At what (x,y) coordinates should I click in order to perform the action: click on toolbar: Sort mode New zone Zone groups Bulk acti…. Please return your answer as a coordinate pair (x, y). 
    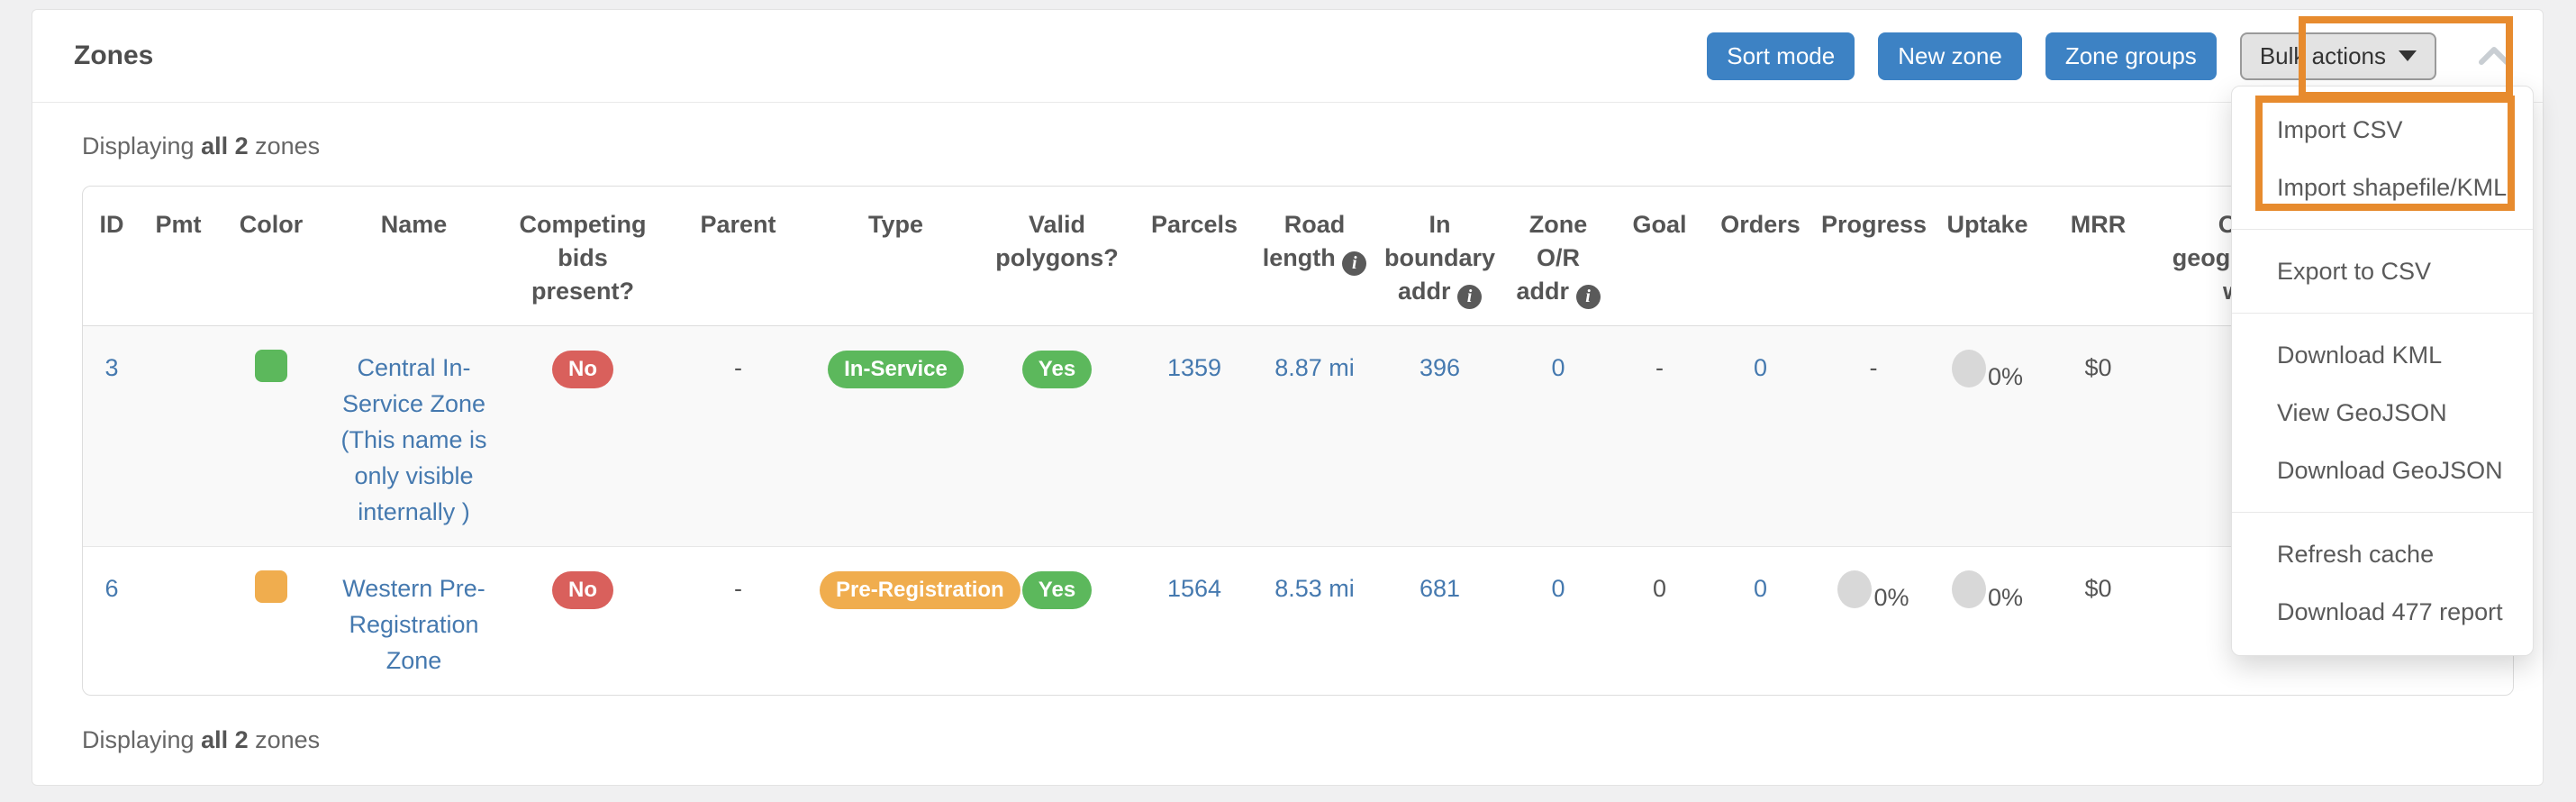
    Looking at the image, I should click on (2091, 56).